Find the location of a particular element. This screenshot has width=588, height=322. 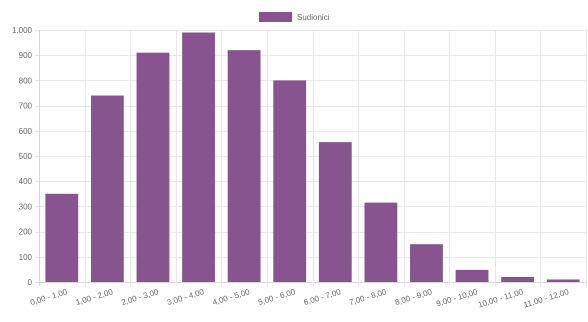

y-tick-label: 900 is located at coordinates (26, 55).